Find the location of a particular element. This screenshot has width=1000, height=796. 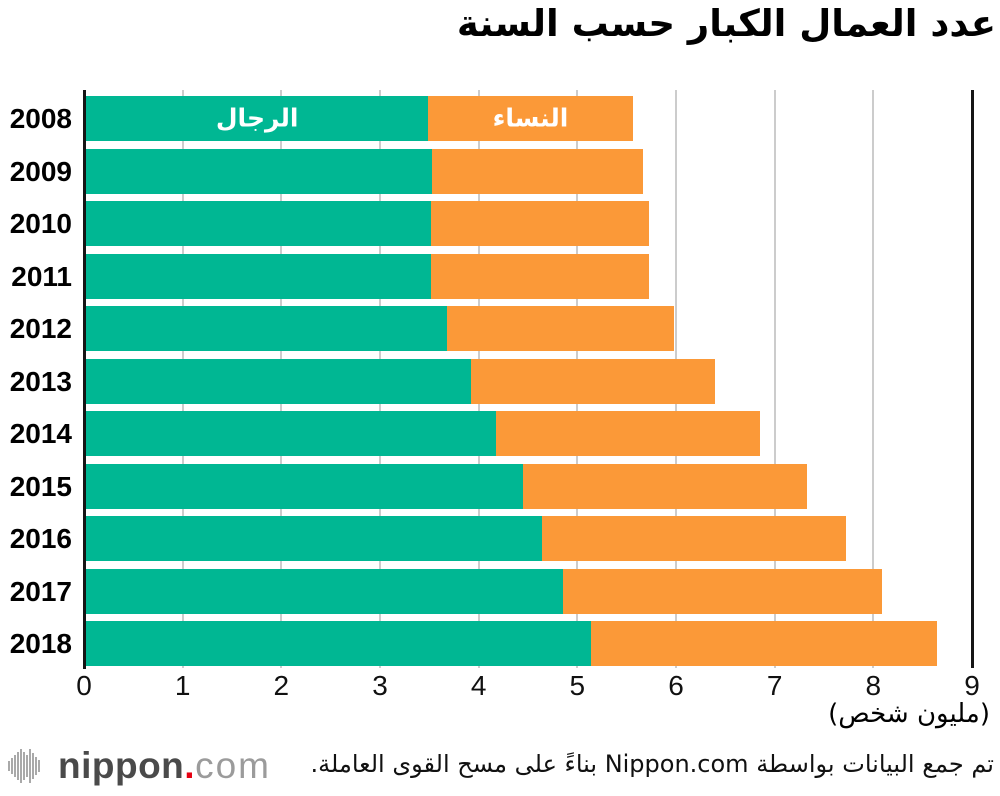

y-axis-line is located at coordinates (84, 379).